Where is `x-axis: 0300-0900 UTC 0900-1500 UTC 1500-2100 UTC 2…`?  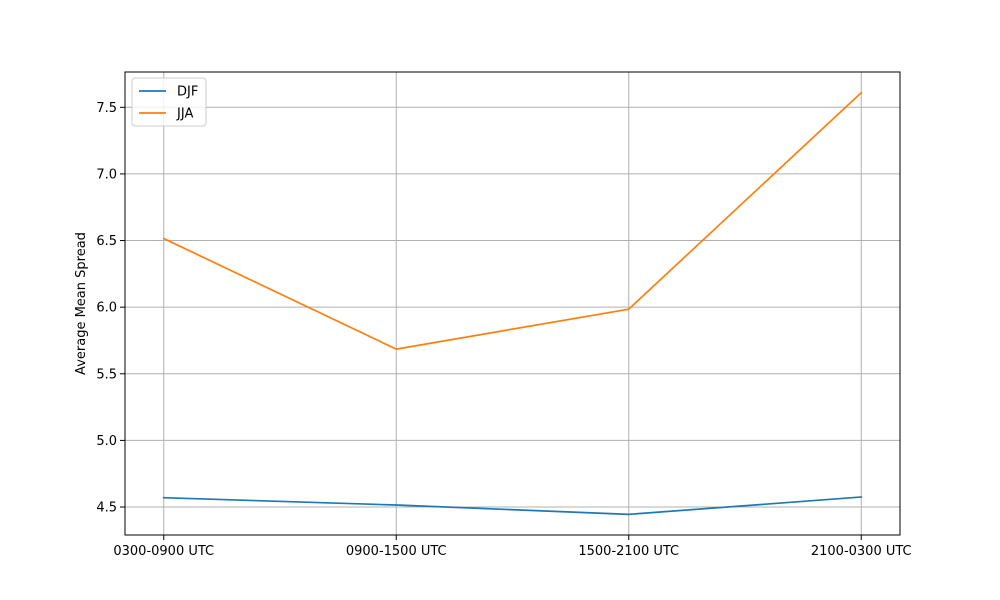
x-axis: 0300-0900 UTC 0900-1500 UTC 1500-2100 UTC 2… is located at coordinates (512, 547).